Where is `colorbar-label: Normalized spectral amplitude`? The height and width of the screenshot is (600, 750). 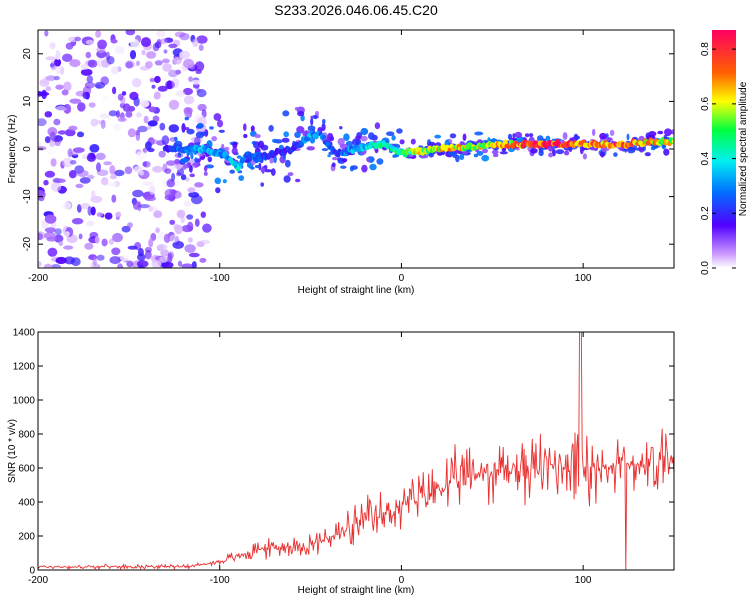 colorbar-label: Normalized spectral amplitude is located at coordinates (743, 148).